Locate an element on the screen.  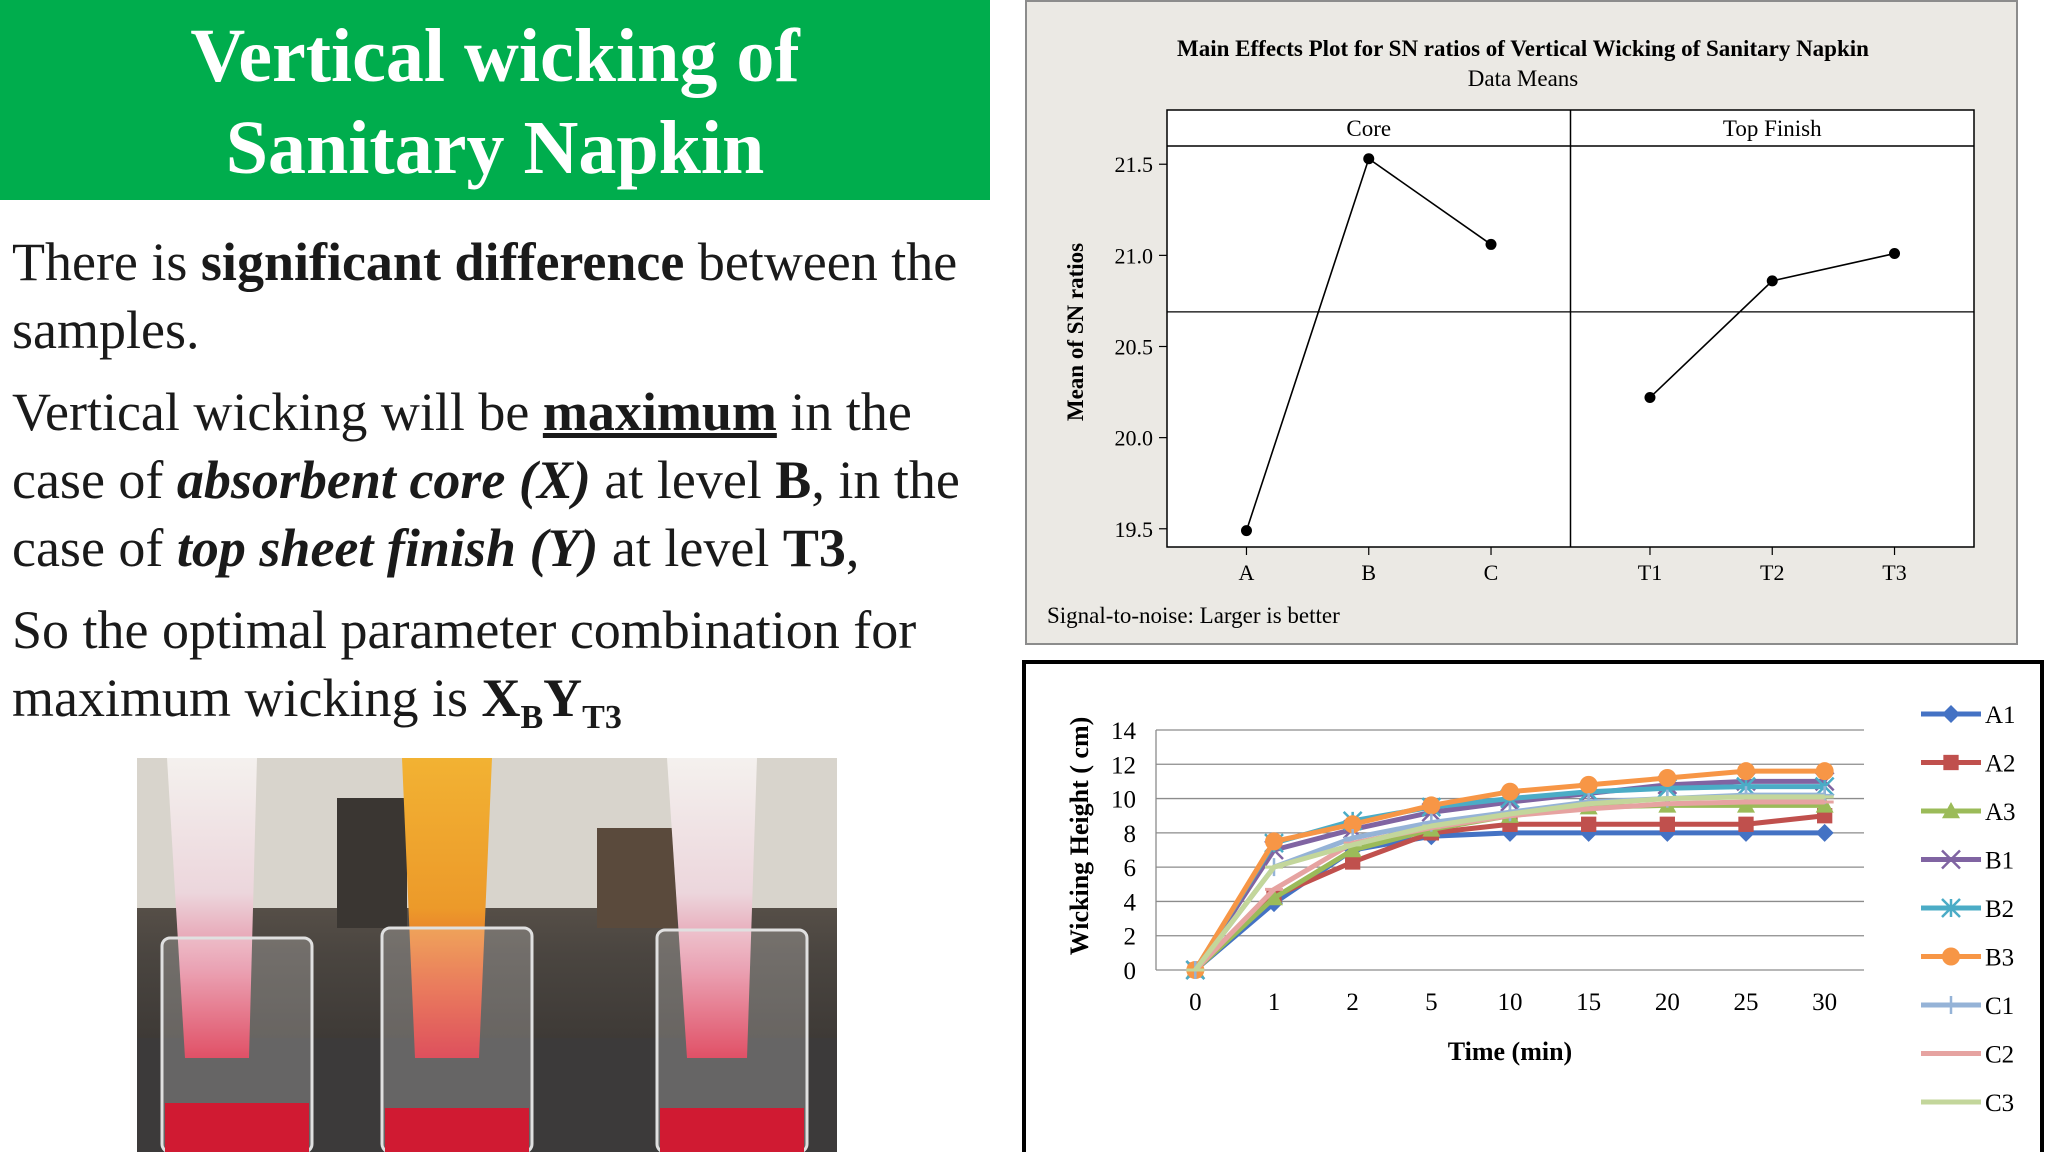
series-C3 is located at coordinates (1510, 883).